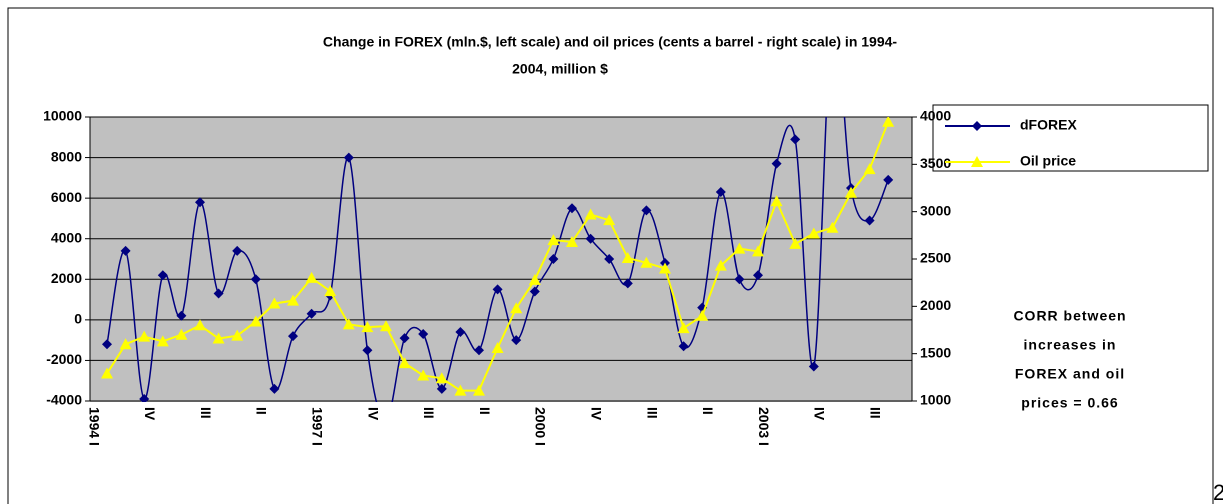 The image size is (1223, 504). I want to click on annotation: increases in, so click(1070, 345).